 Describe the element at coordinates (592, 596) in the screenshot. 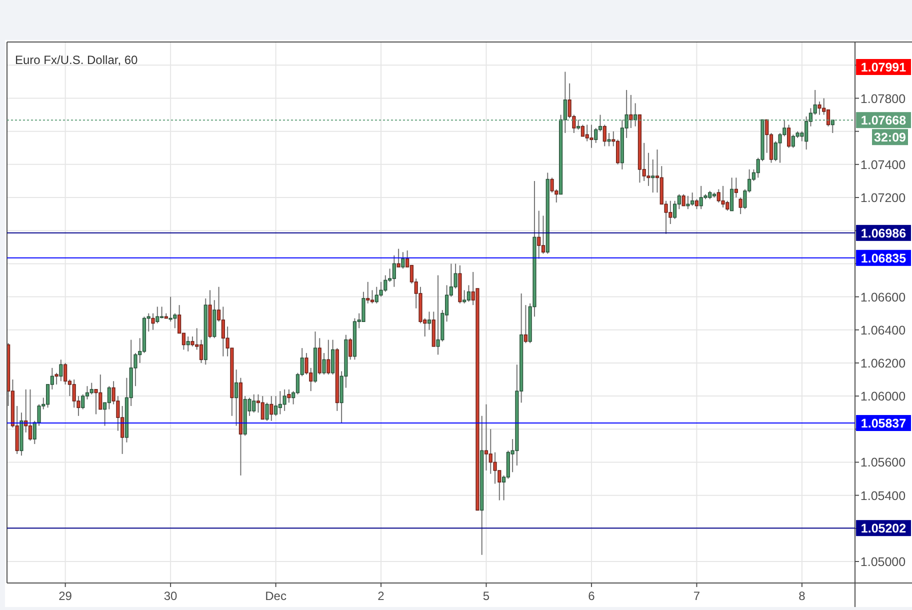

I see `x-tick-label: 6` at that location.